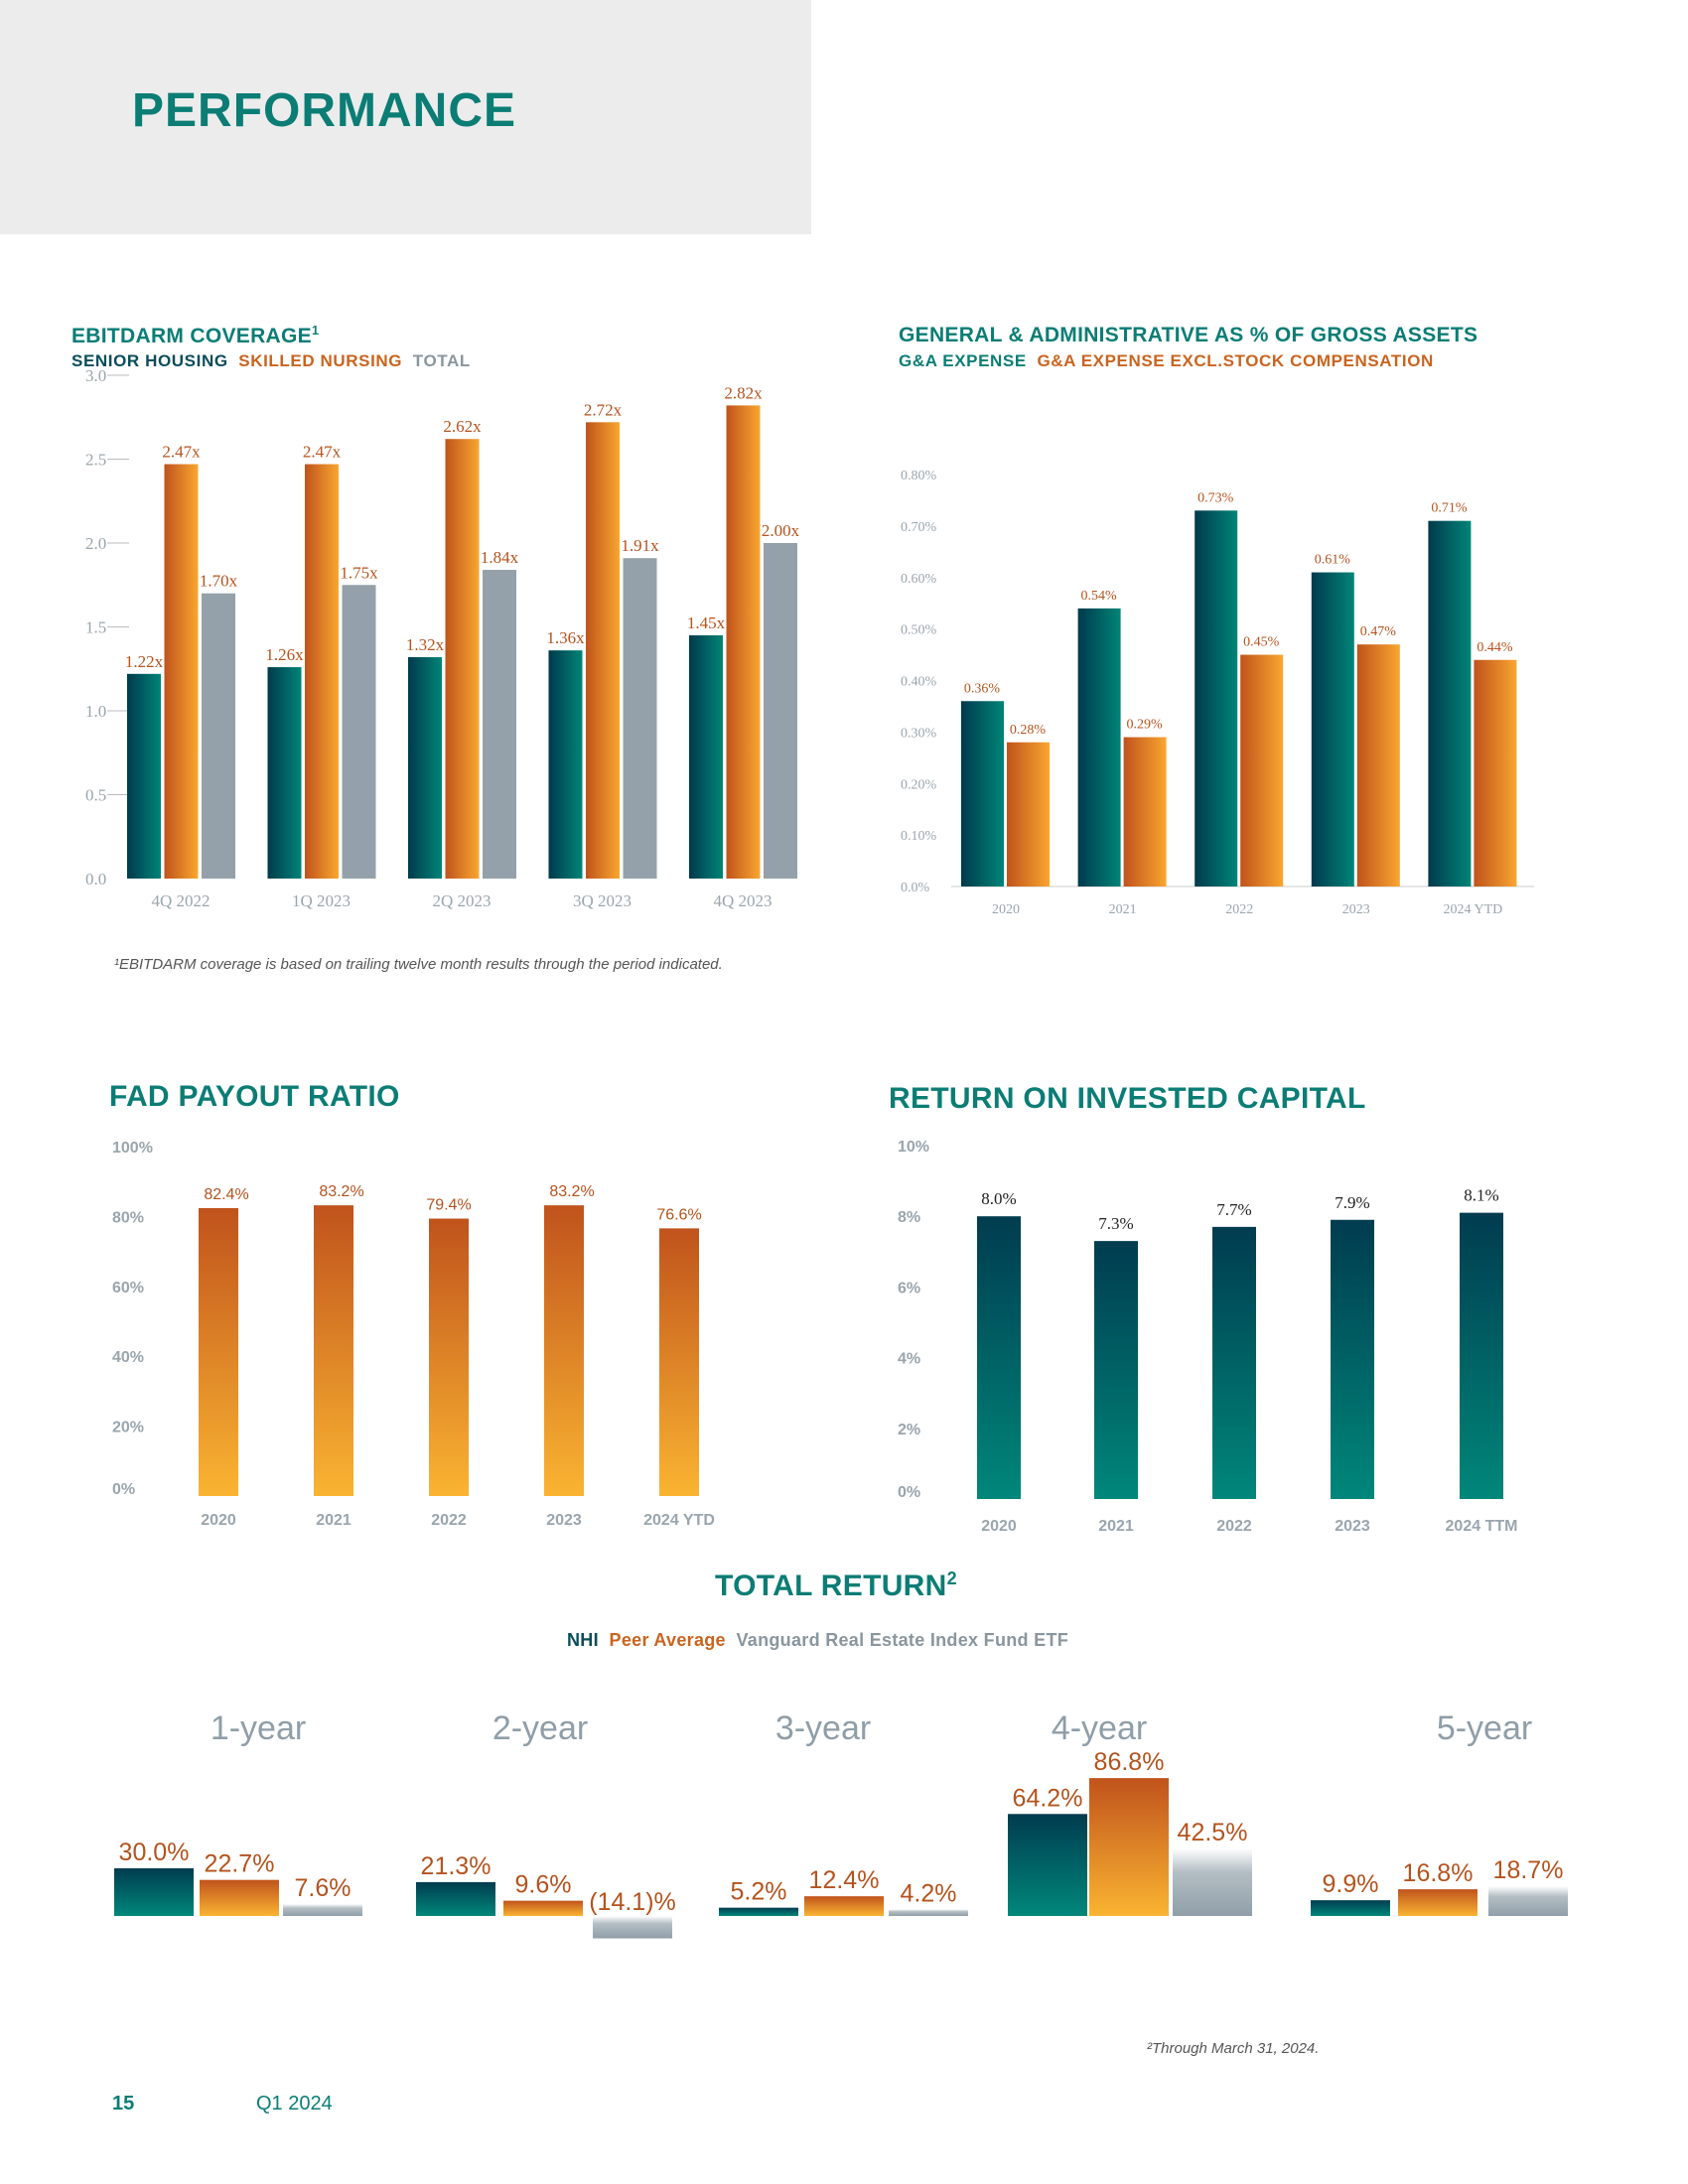 The image size is (1688, 2184). Describe the element at coordinates (919, 836) in the screenshot. I see `y-tick-label: 0.10%` at that location.